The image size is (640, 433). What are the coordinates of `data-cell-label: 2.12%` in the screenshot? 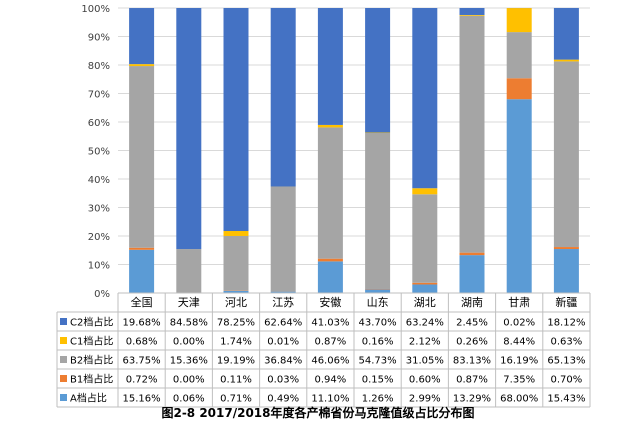 It's located at (425, 342).